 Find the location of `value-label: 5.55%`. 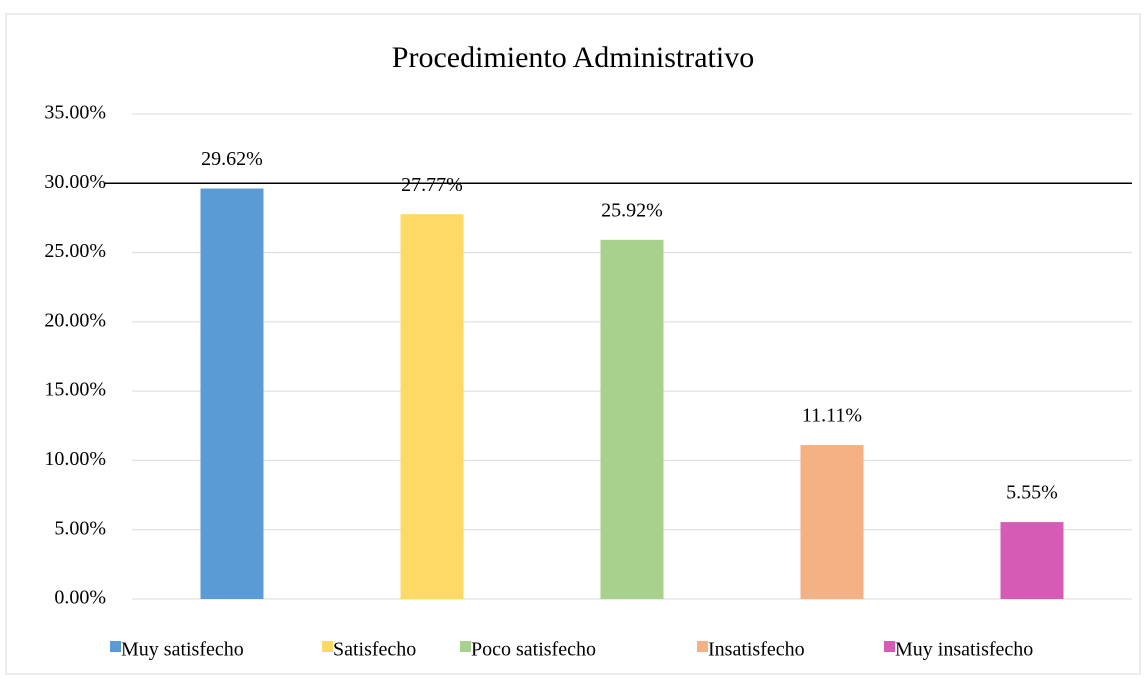

value-label: 5.55% is located at coordinates (1032, 493).